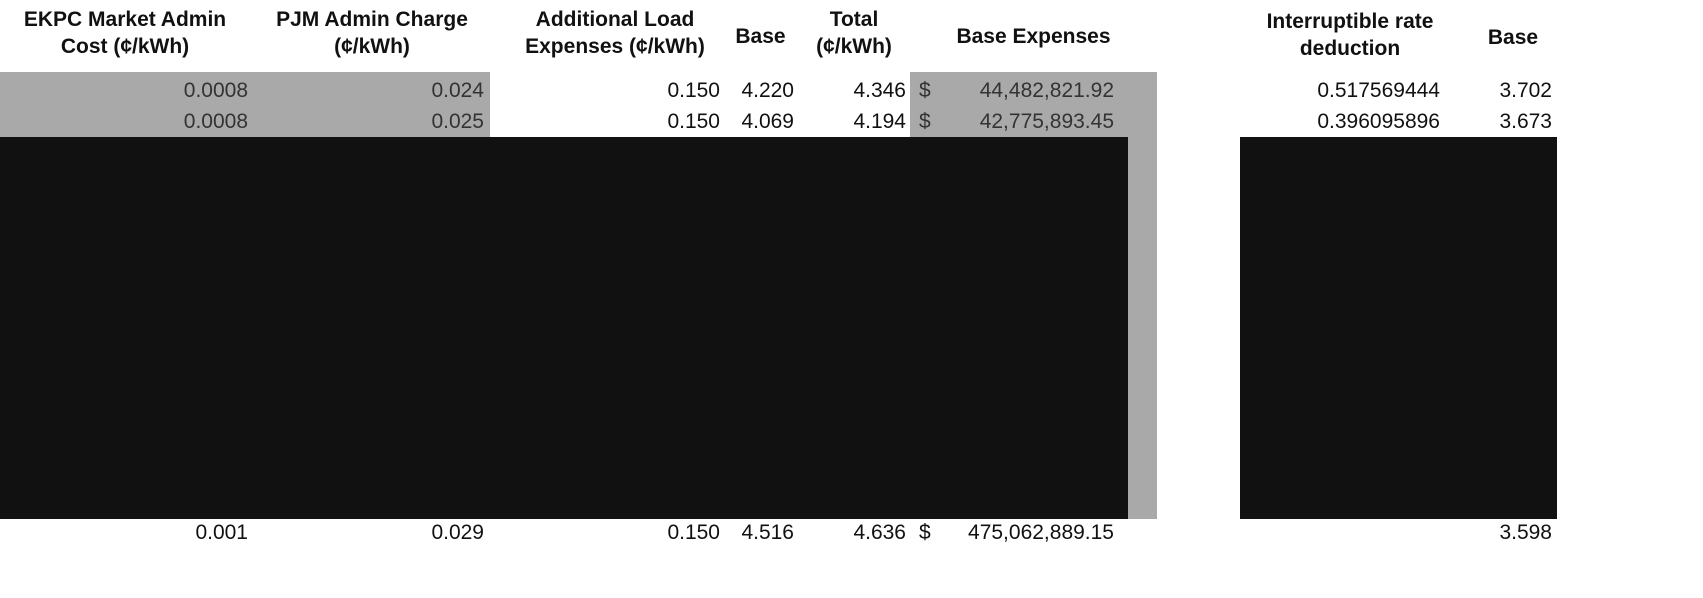 This screenshot has height=598, width=1703. What do you see at coordinates (1350, 35) in the screenshot?
I see `header-interruptible-rate-deduction: Interruptible rate deduction` at bounding box center [1350, 35].